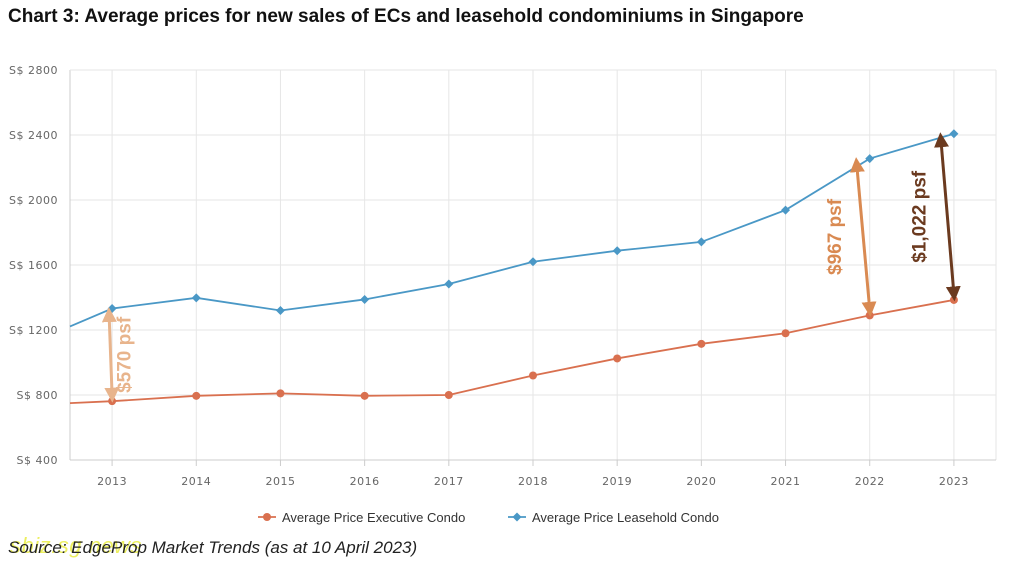 The image size is (1011, 569). Describe the element at coordinates (533, 481) in the screenshot. I see `x-tick-label: 2018` at that location.